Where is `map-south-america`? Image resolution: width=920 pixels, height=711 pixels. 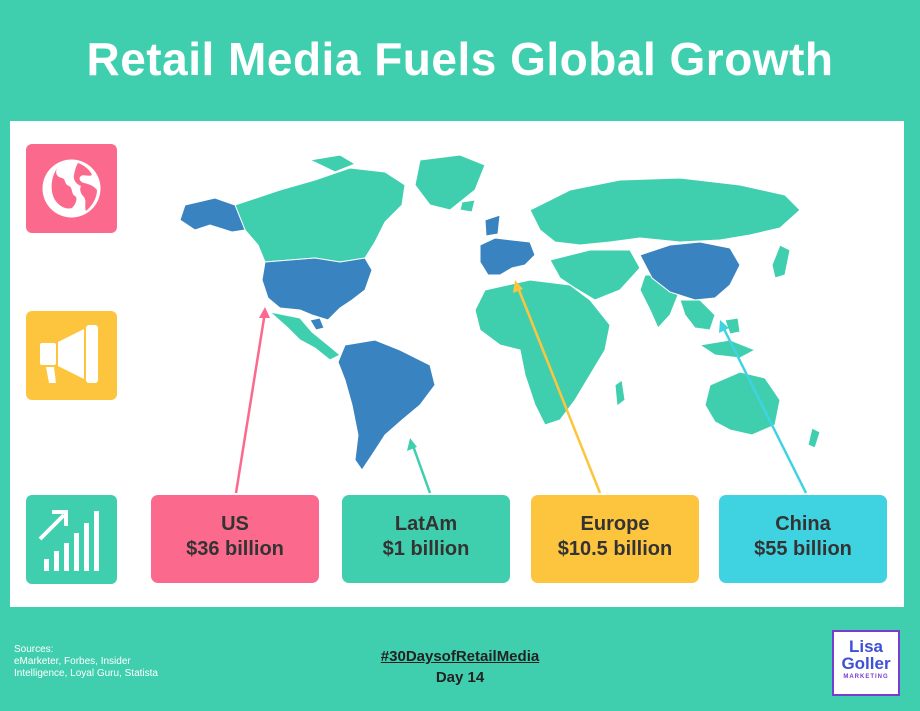
map-south-america is located at coordinates (386, 405).